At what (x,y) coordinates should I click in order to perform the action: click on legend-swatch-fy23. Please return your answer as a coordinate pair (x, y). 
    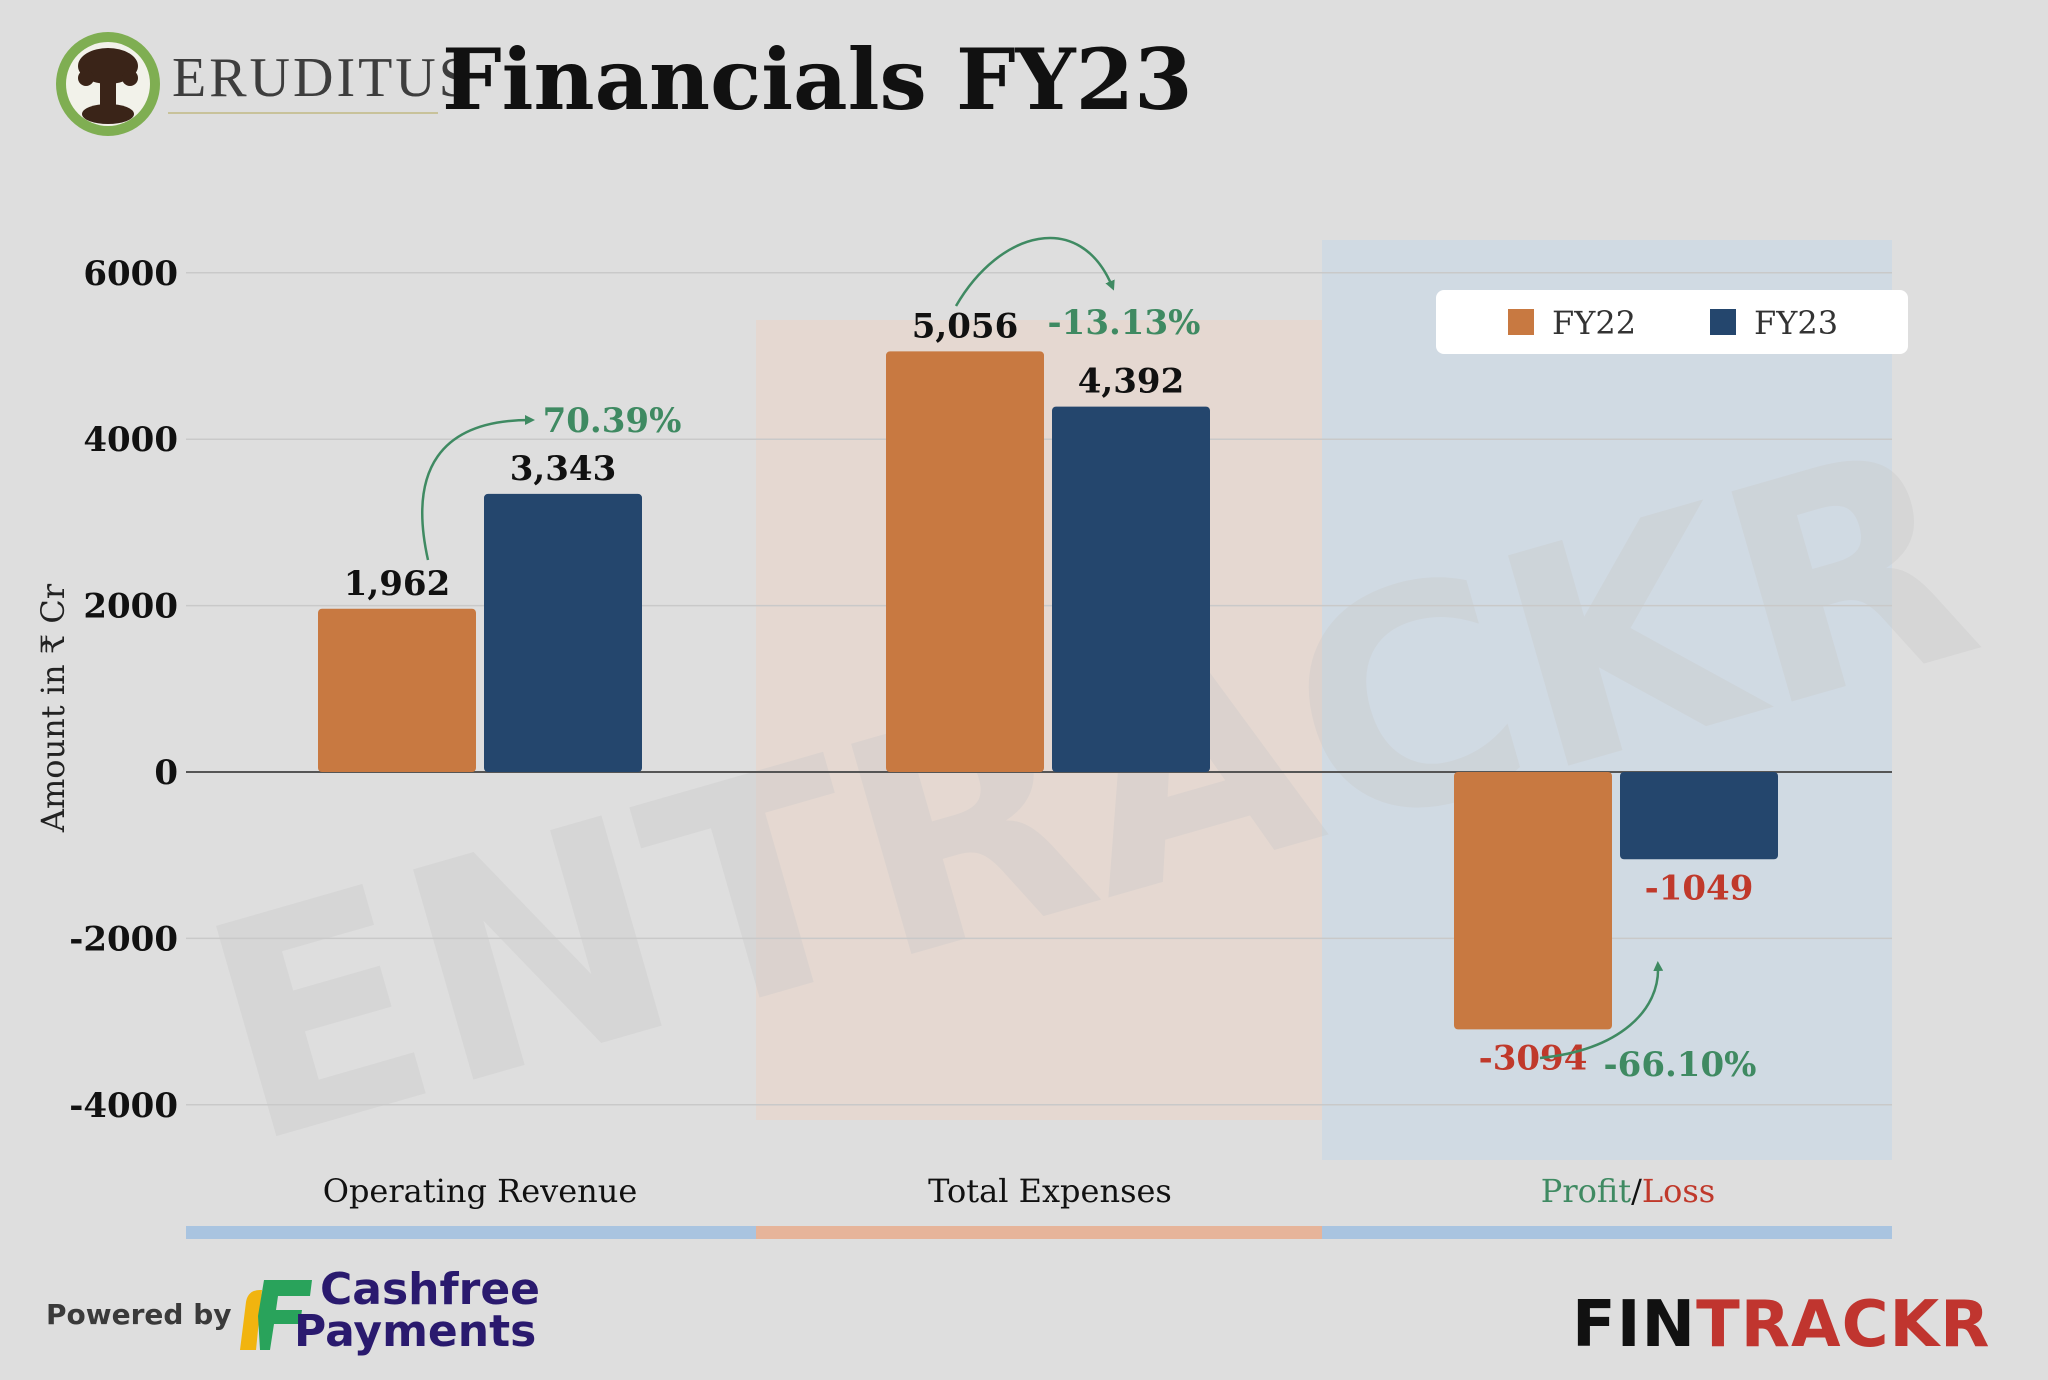
    Looking at the image, I should click on (1723, 322).